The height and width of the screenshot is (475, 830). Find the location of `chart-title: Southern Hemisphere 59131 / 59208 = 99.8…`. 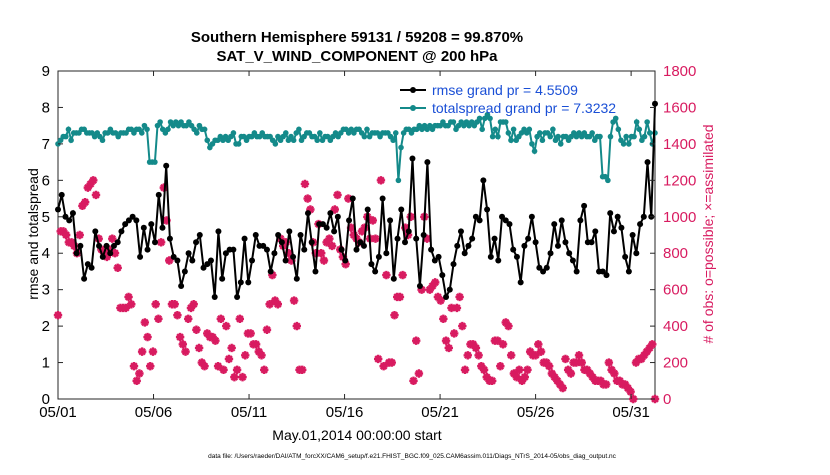

chart-title: Southern Hemisphere 59131 / 59208 = 99.8… is located at coordinates (357, 37).